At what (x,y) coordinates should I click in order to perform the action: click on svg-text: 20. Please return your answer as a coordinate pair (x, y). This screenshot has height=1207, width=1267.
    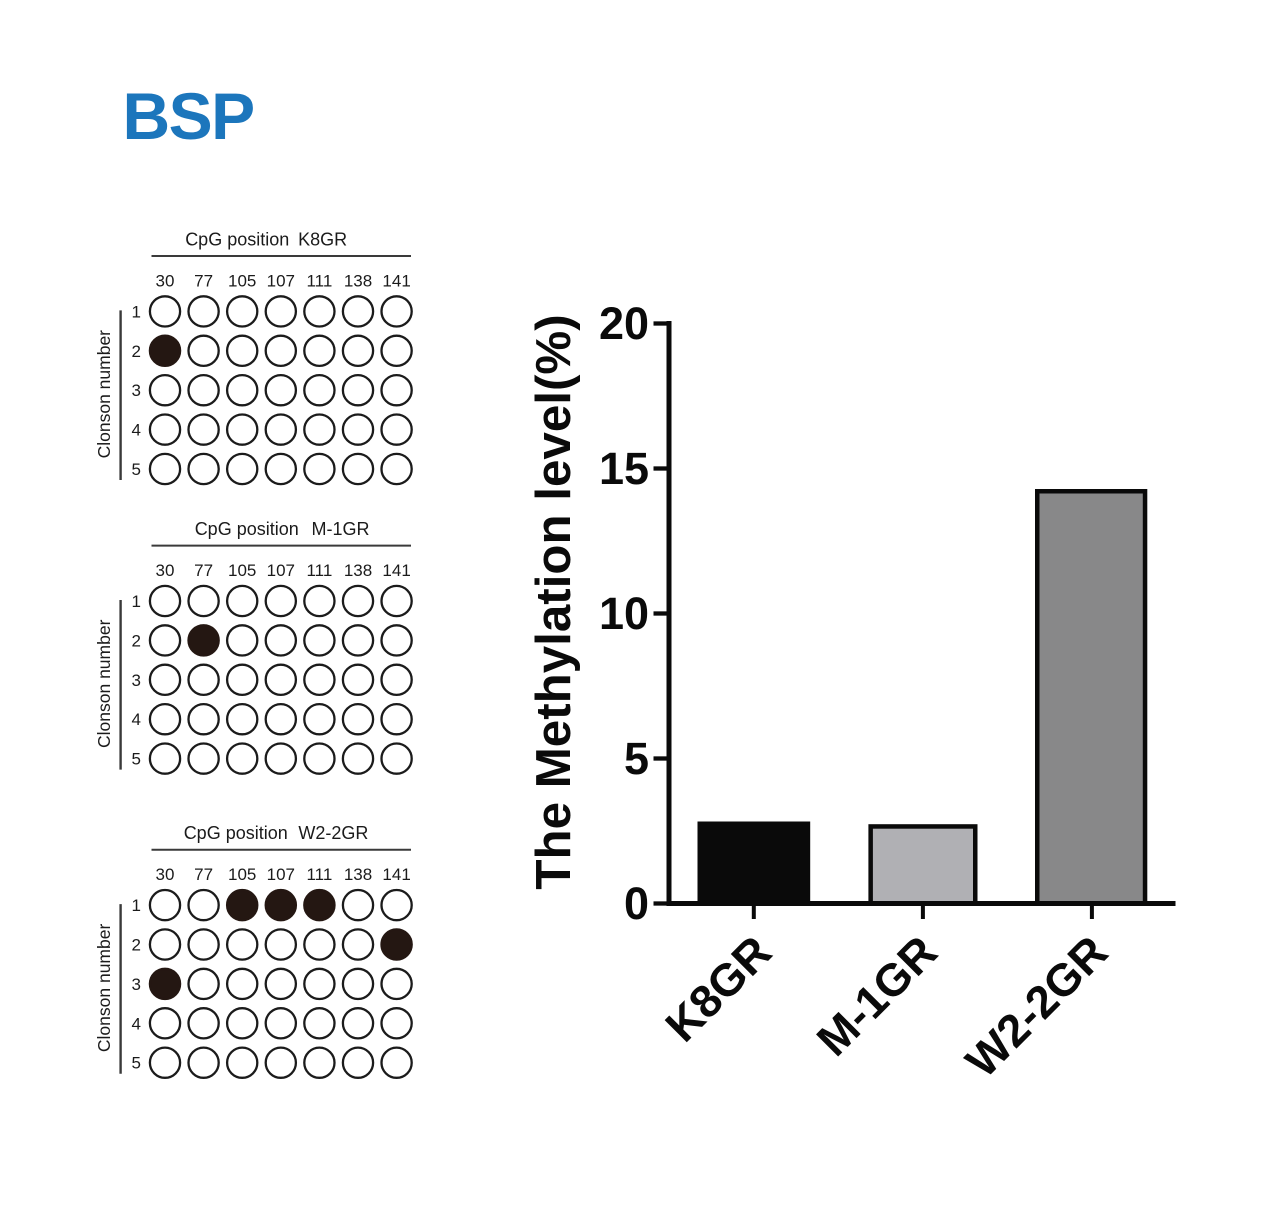
    Looking at the image, I should click on (624, 323).